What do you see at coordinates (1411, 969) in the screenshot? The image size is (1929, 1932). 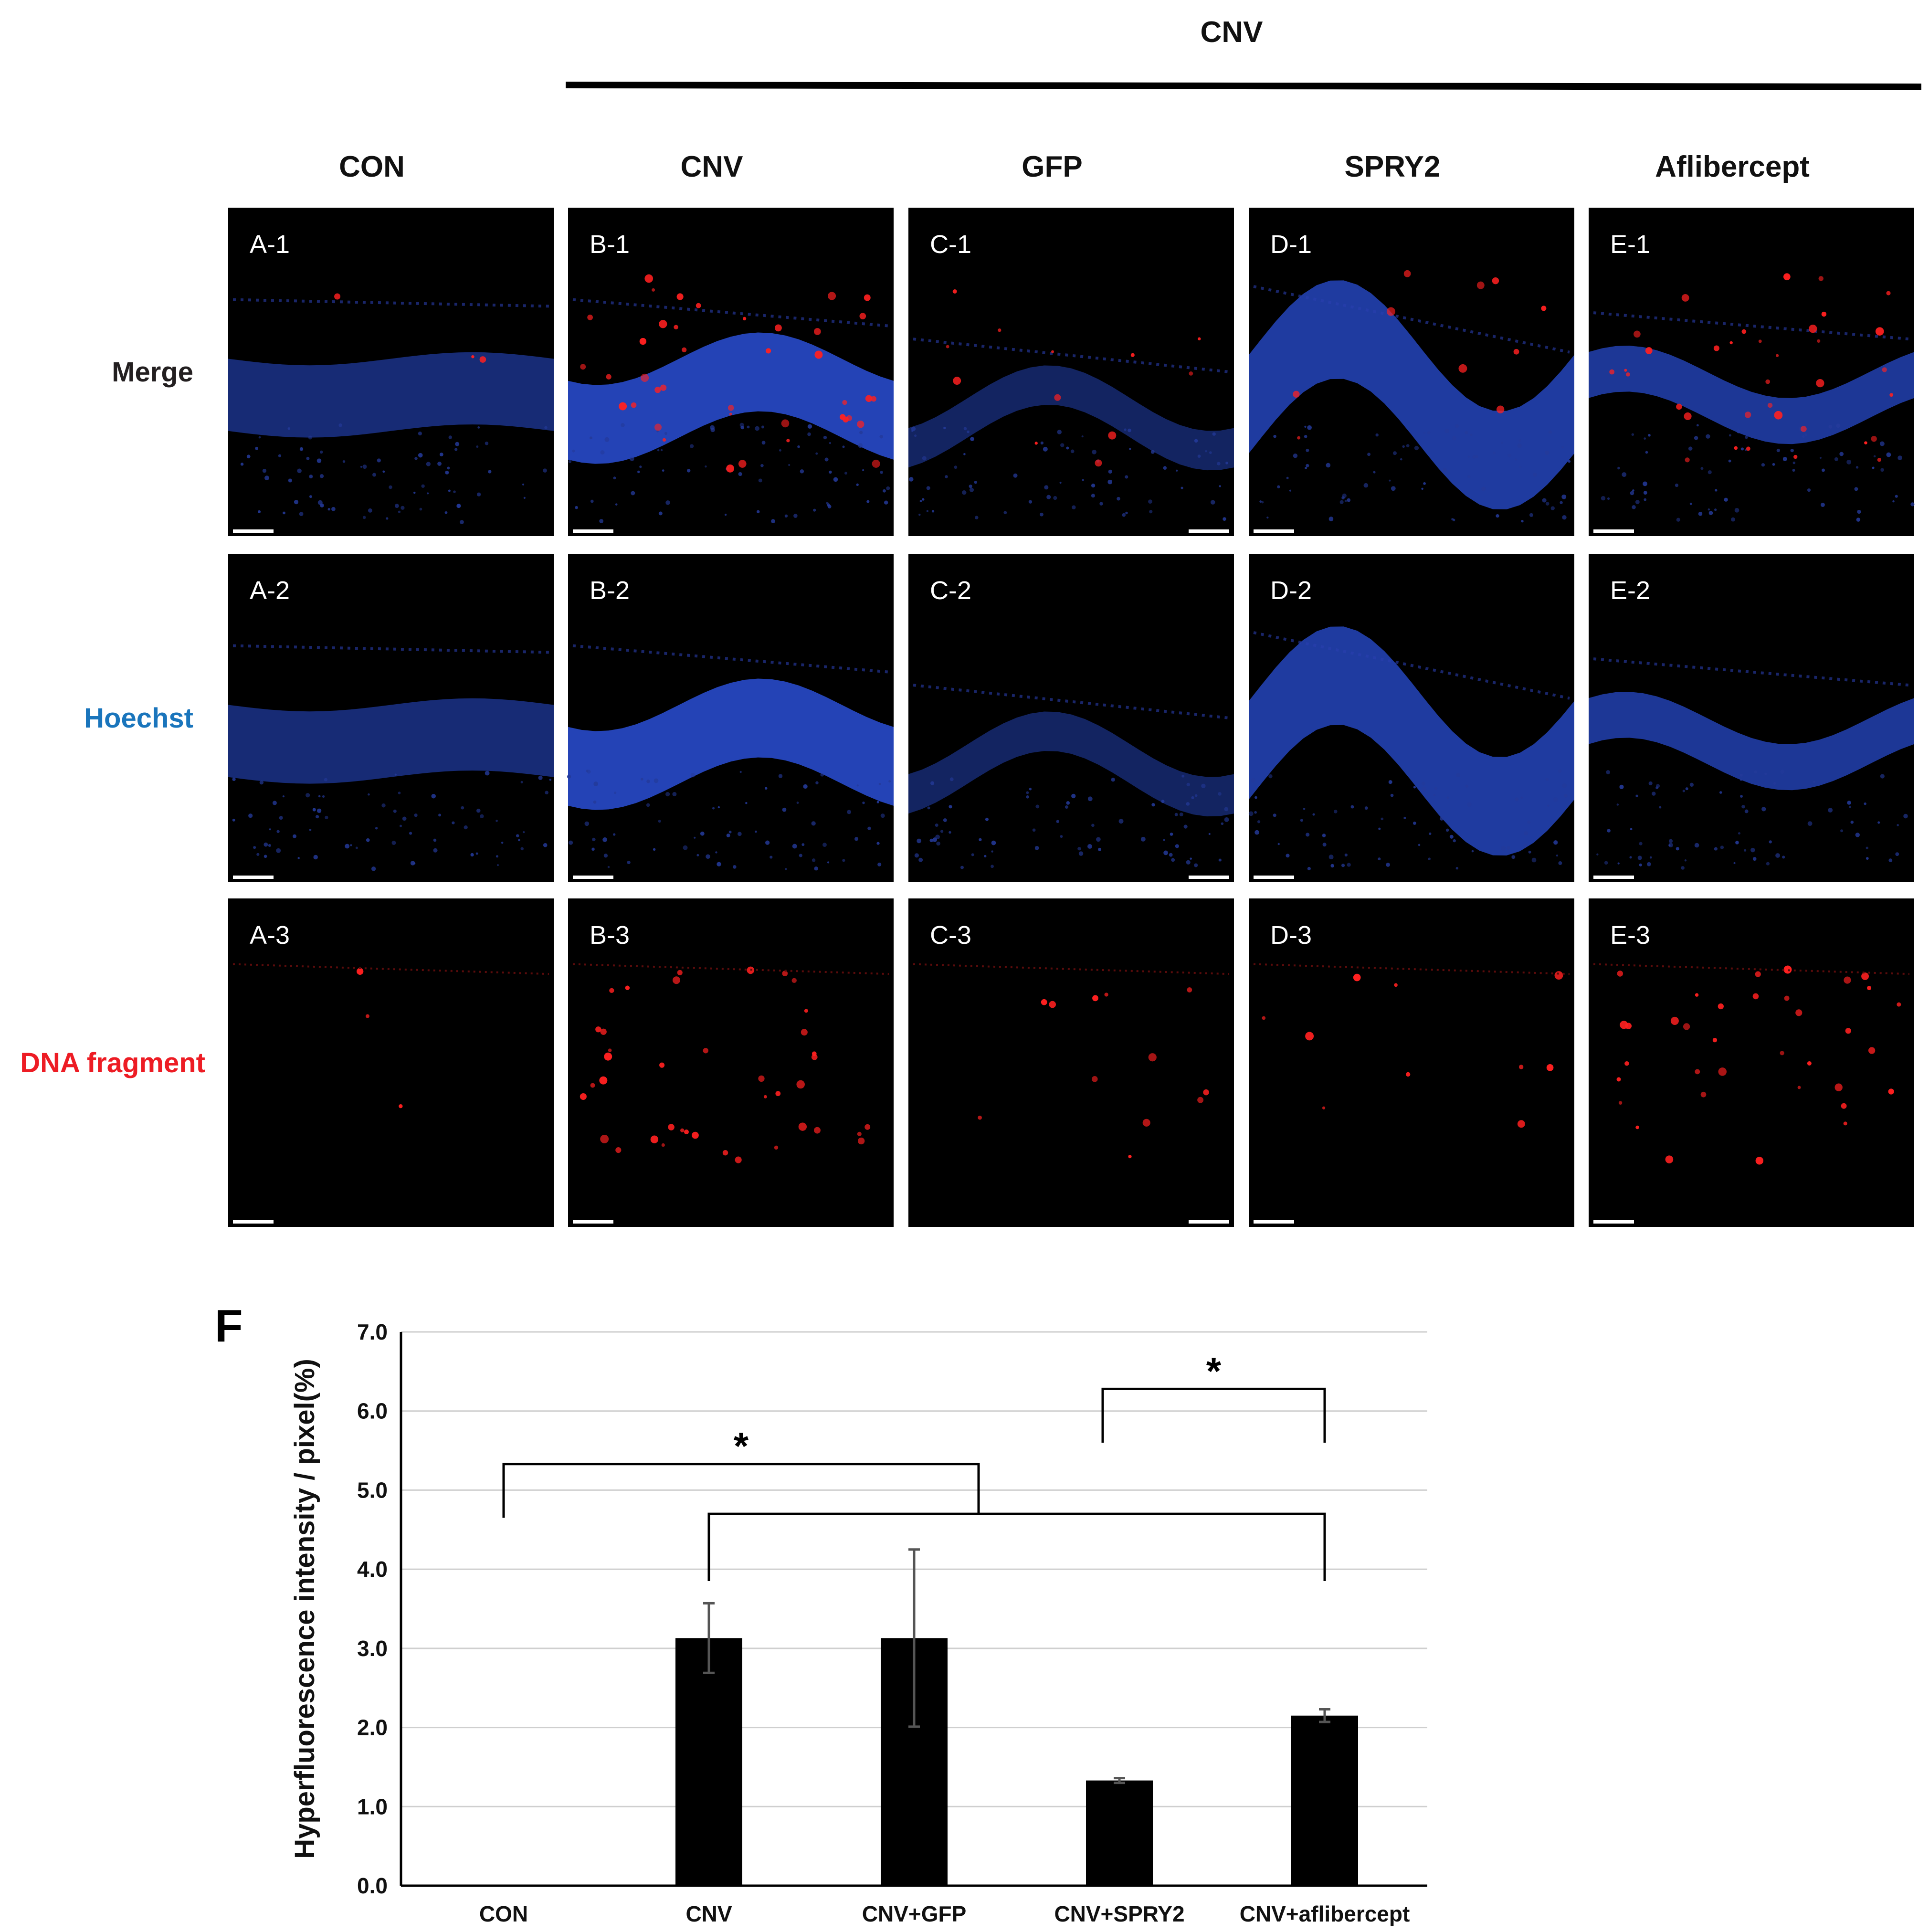 I see `faint-red-layer` at bounding box center [1411, 969].